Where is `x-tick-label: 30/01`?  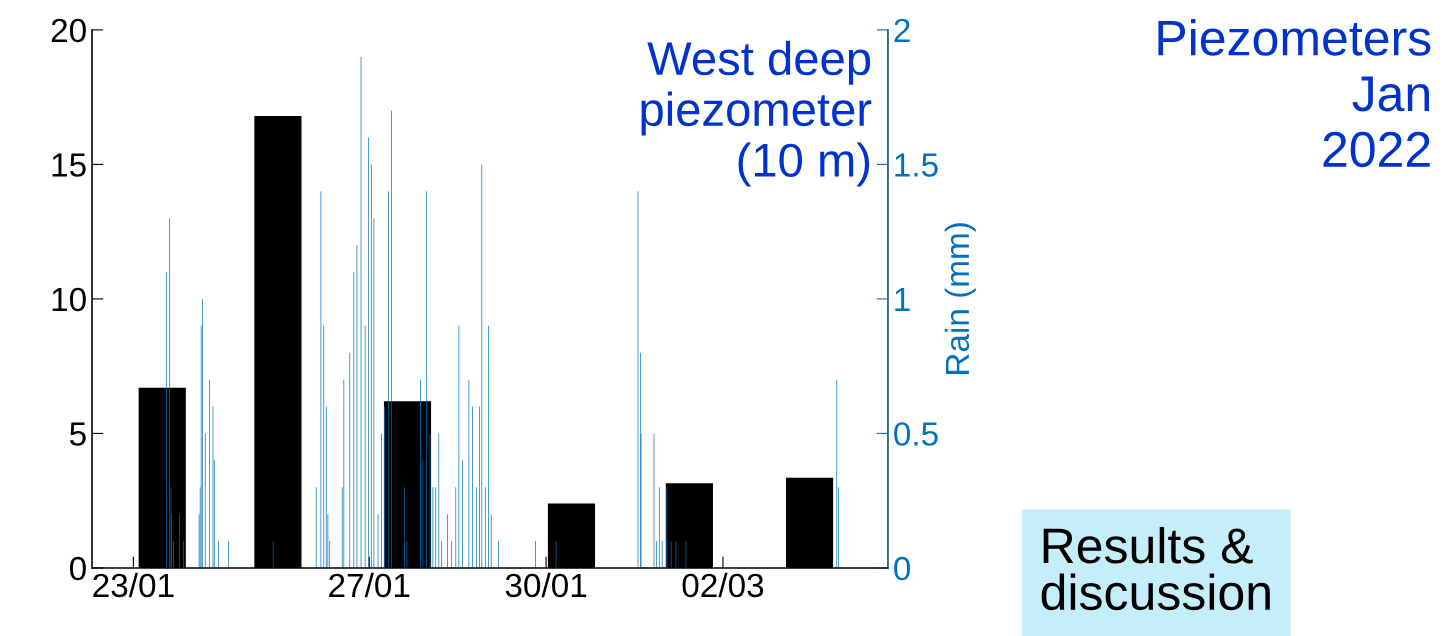 x-tick-label: 30/01 is located at coordinates (546, 585).